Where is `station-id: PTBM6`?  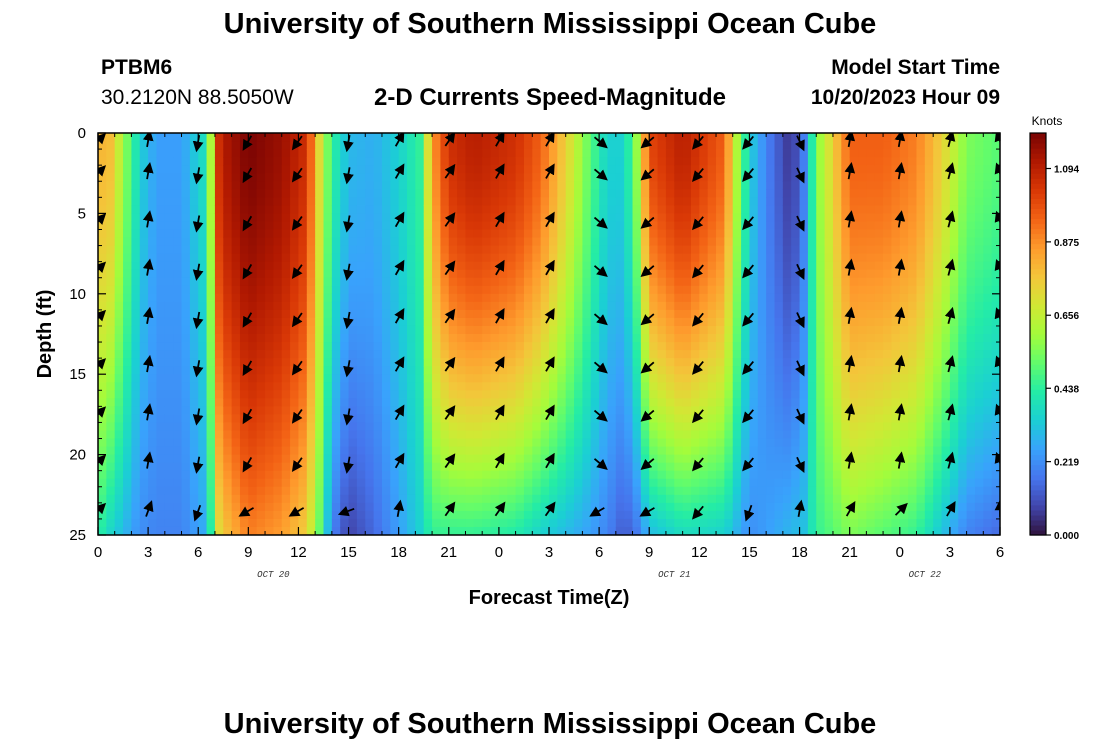 station-id: PTBM6 is located at coordinates (137, 67).